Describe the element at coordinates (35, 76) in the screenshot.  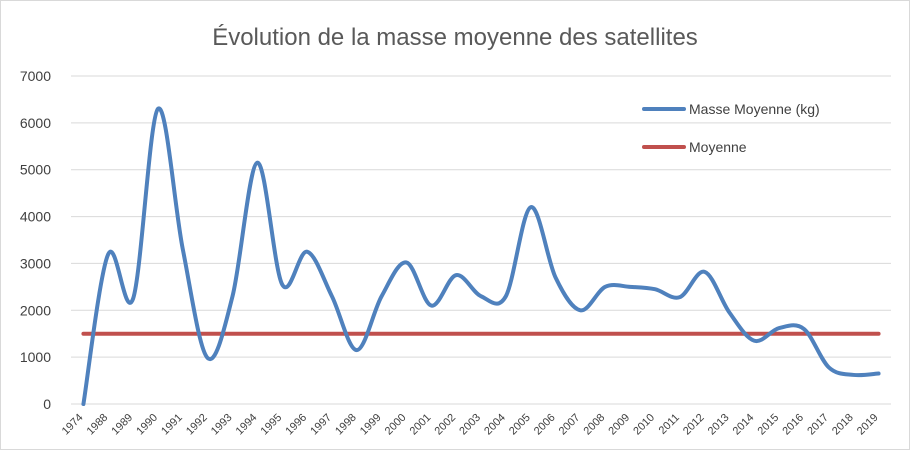
I see `y-tick-label: 7000` at that location.